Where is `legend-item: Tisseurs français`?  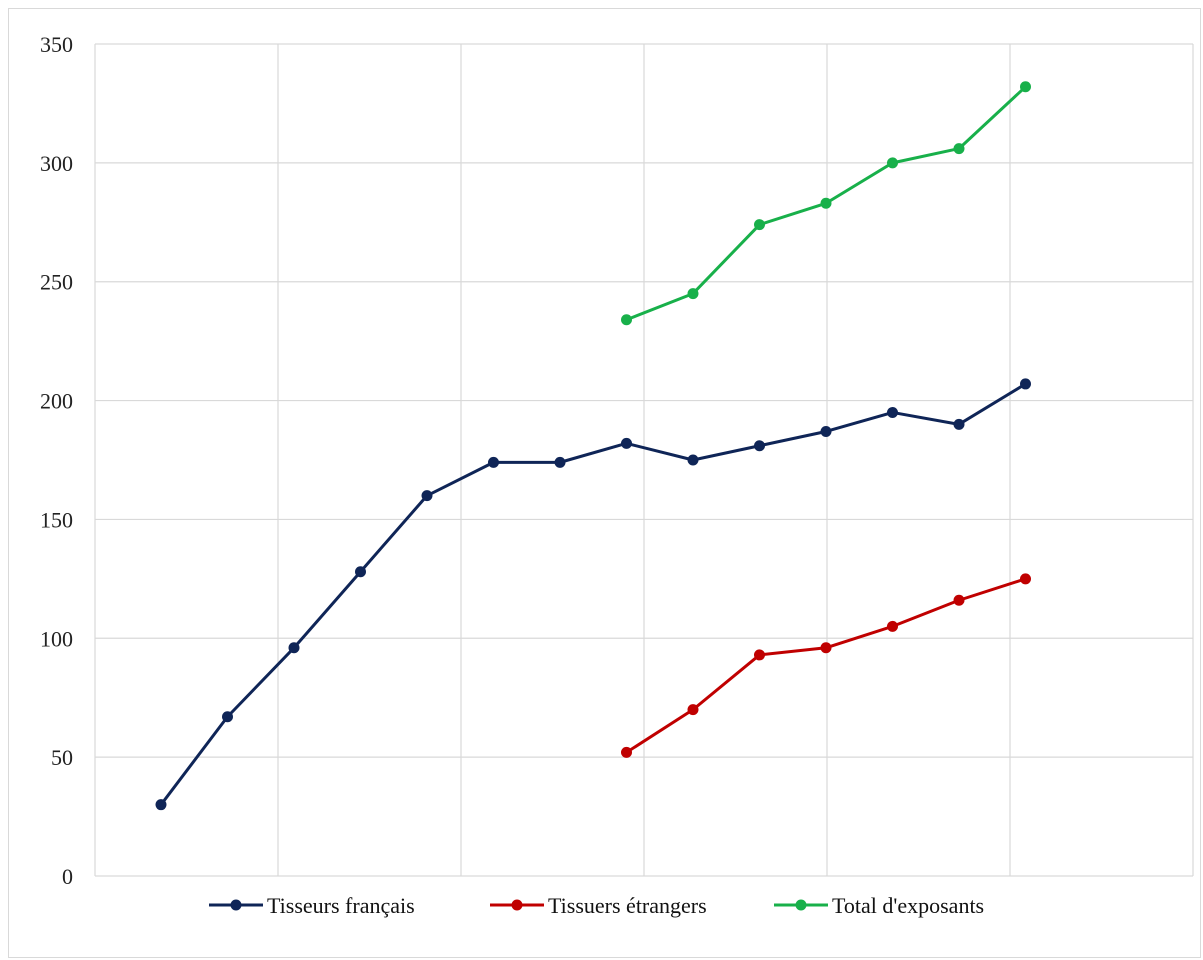
legend-item: Tisseurs français is located at coordinates (312, 905).